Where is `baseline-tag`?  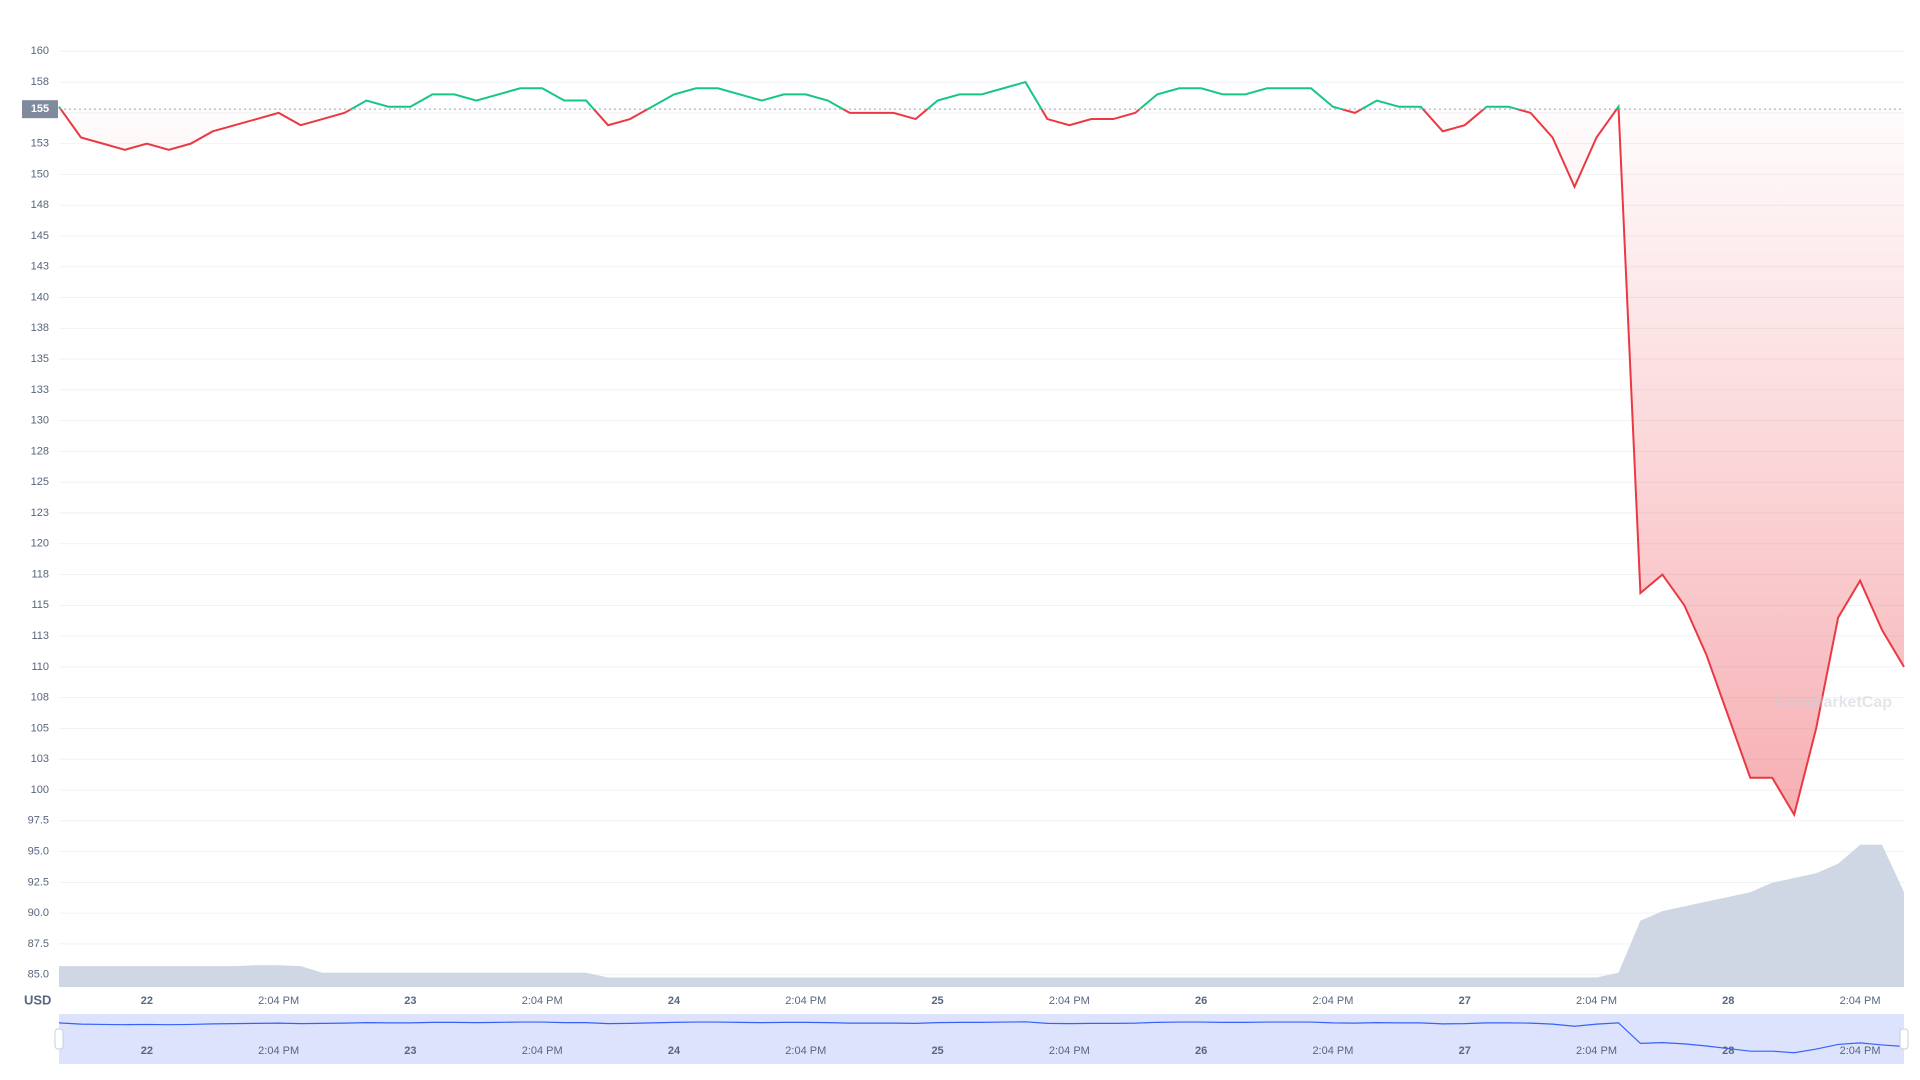
baseline-tag is located at coordinates (40, 109).